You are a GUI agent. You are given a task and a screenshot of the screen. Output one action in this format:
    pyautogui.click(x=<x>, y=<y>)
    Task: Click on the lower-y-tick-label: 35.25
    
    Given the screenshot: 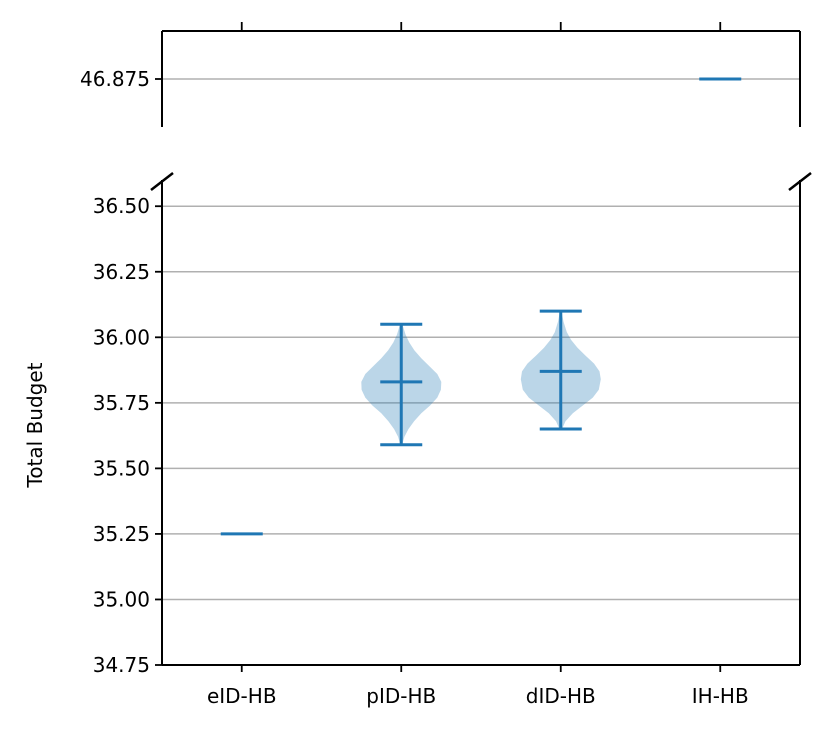 What is the action you would take?
    pyautogui.click(x=121, y=534)
    